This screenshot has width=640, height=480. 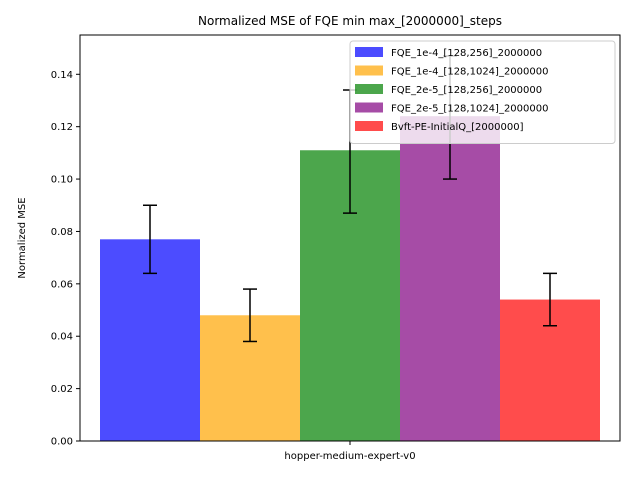 I want to click on y-tick-label: 0.12, so click(x=62, y=127).